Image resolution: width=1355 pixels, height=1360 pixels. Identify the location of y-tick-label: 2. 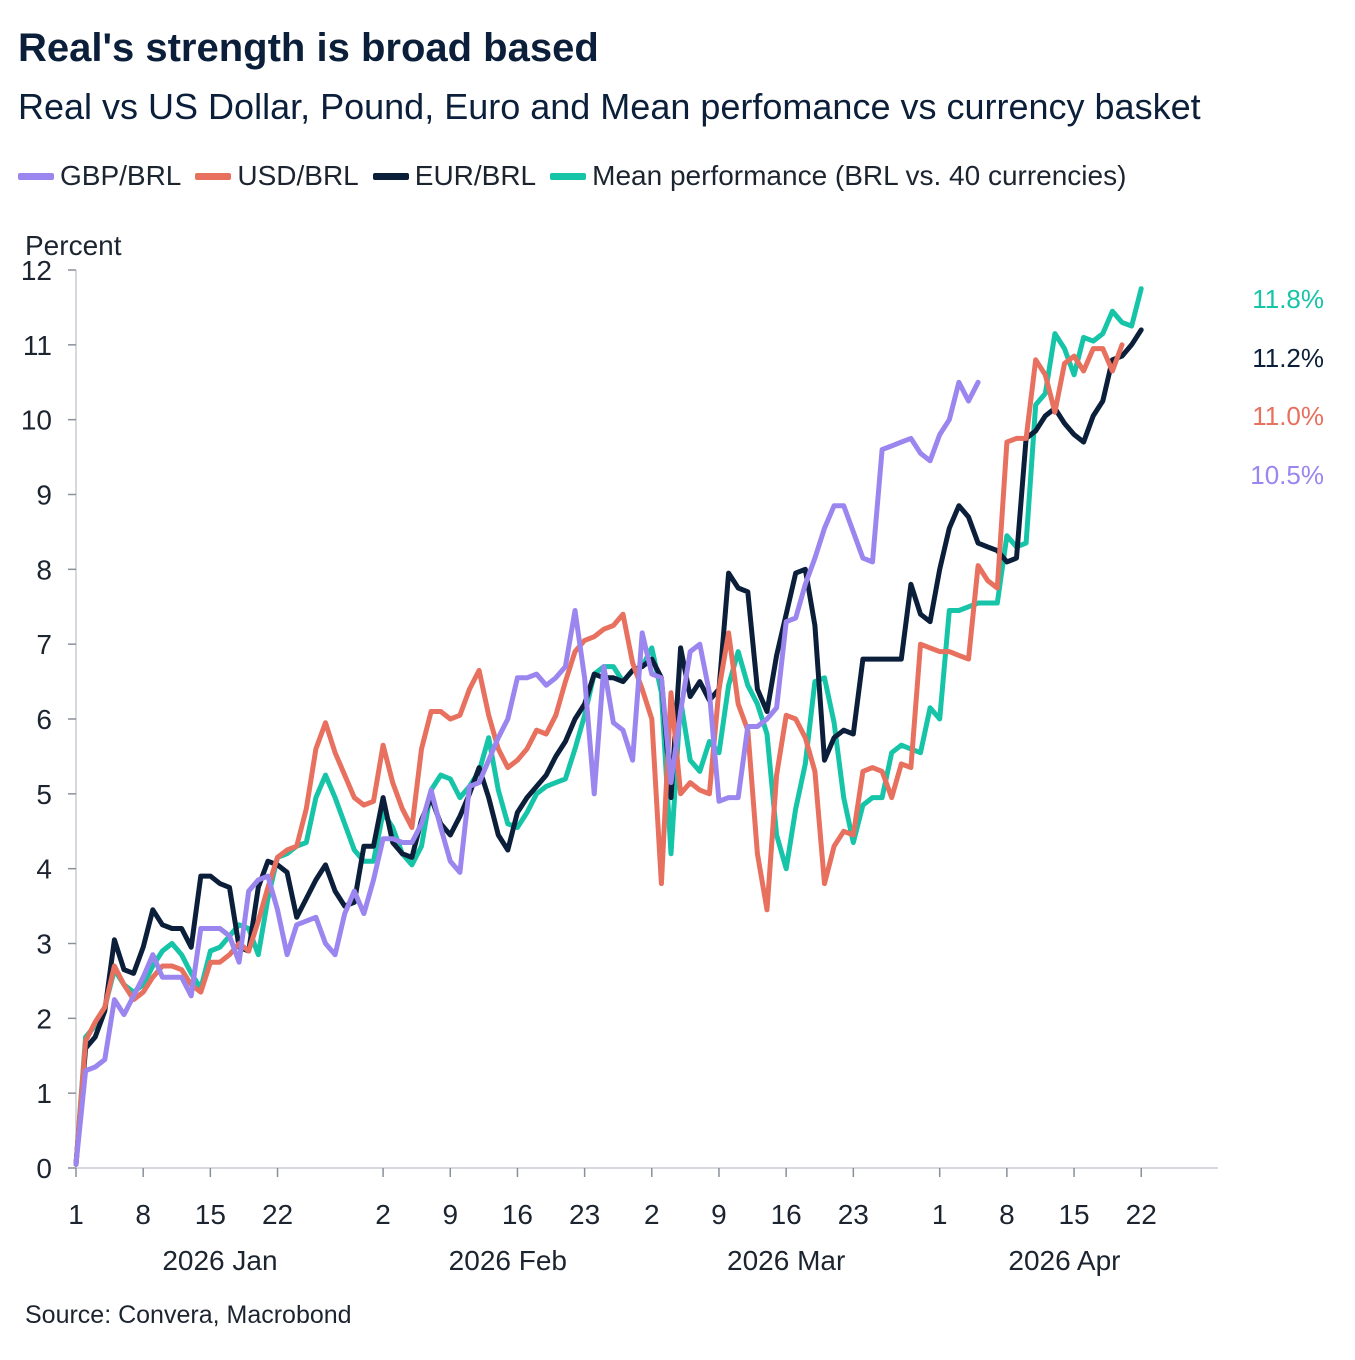
(44, 1018).